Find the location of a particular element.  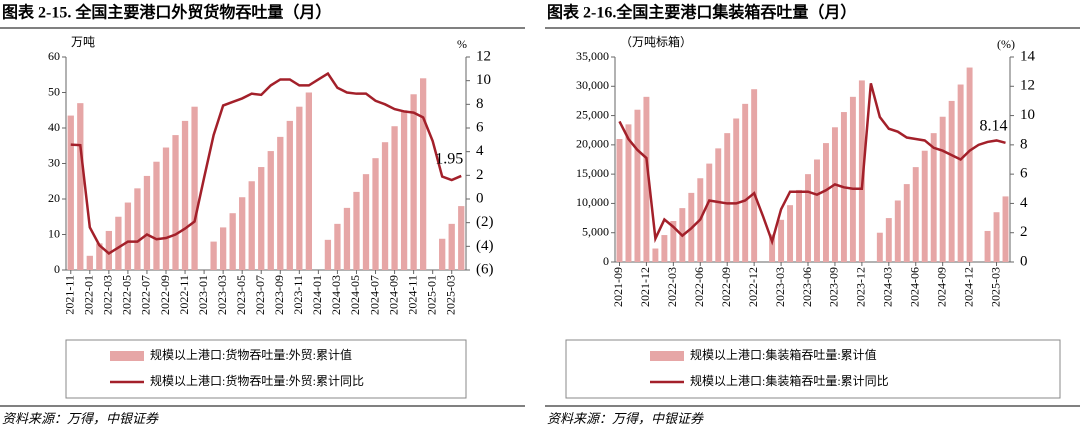

y2-tick-label: (6) is located at coordinates (485, 269).